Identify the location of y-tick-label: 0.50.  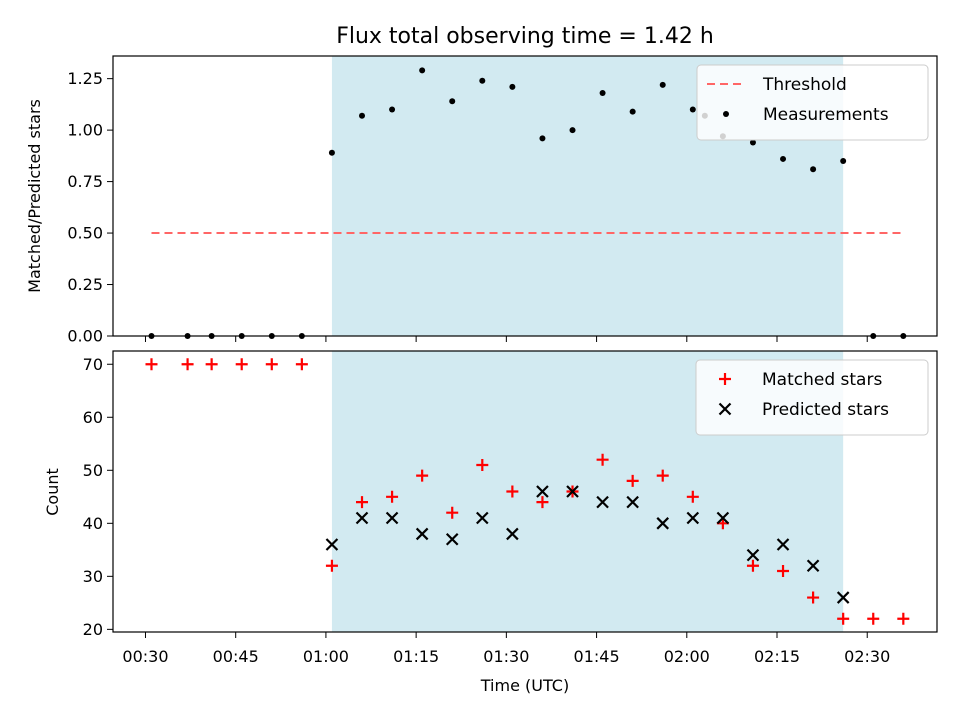
(85, 233).